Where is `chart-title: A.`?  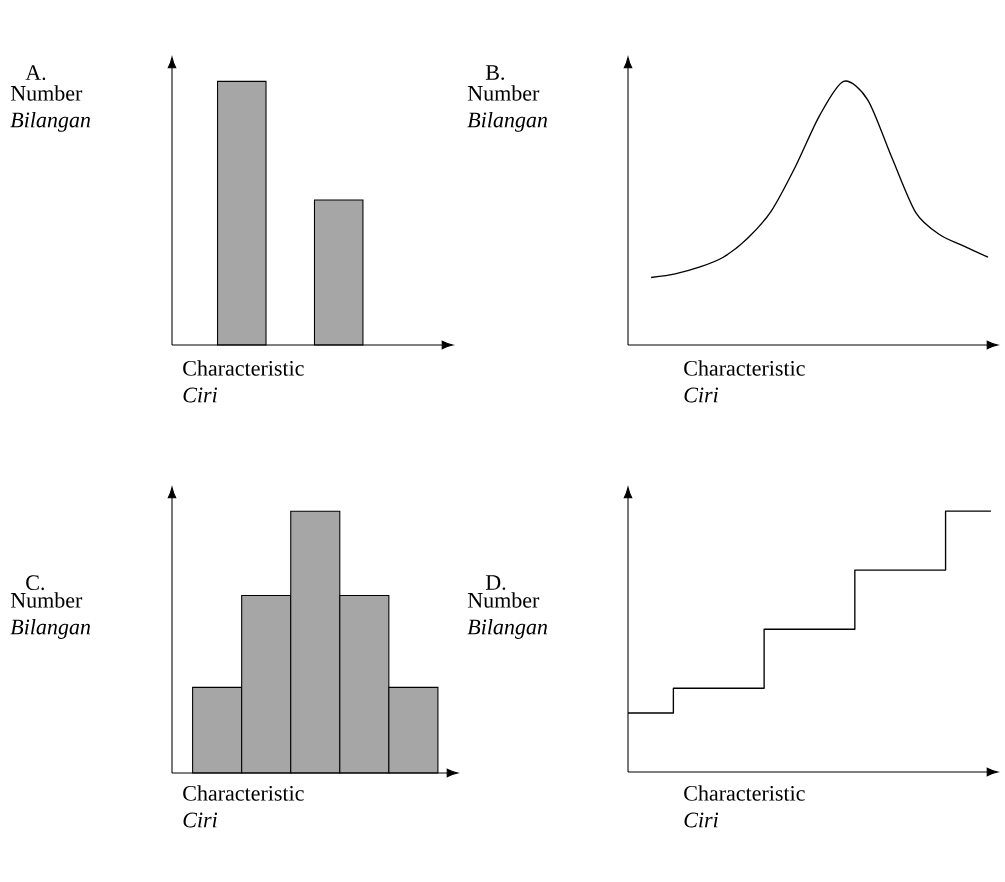 chart-title: A. is located at coordinates (35, 73).